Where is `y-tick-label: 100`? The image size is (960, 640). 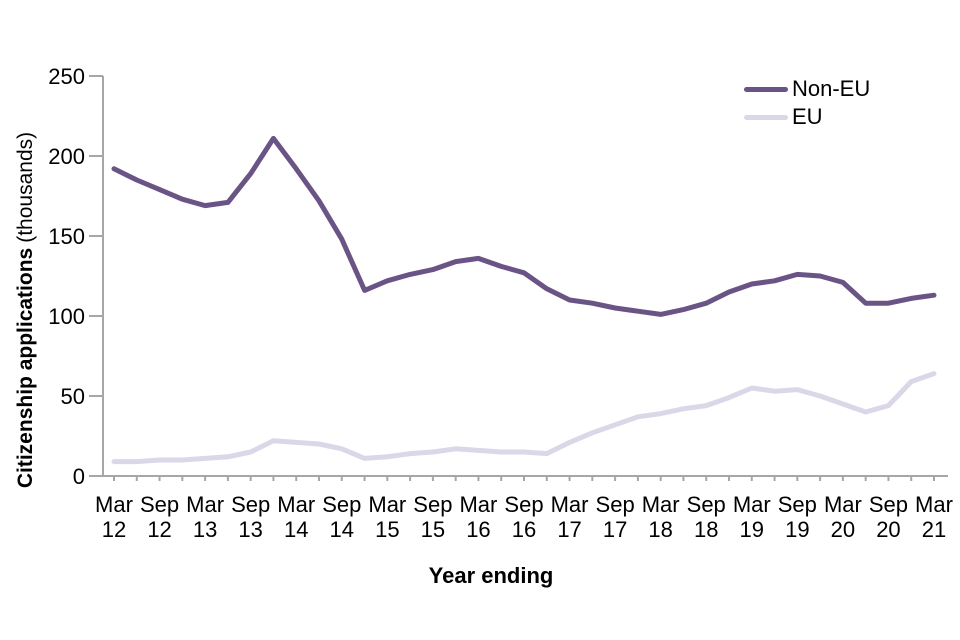 y-tick-label: 100 is located at coordinates (66, 316).